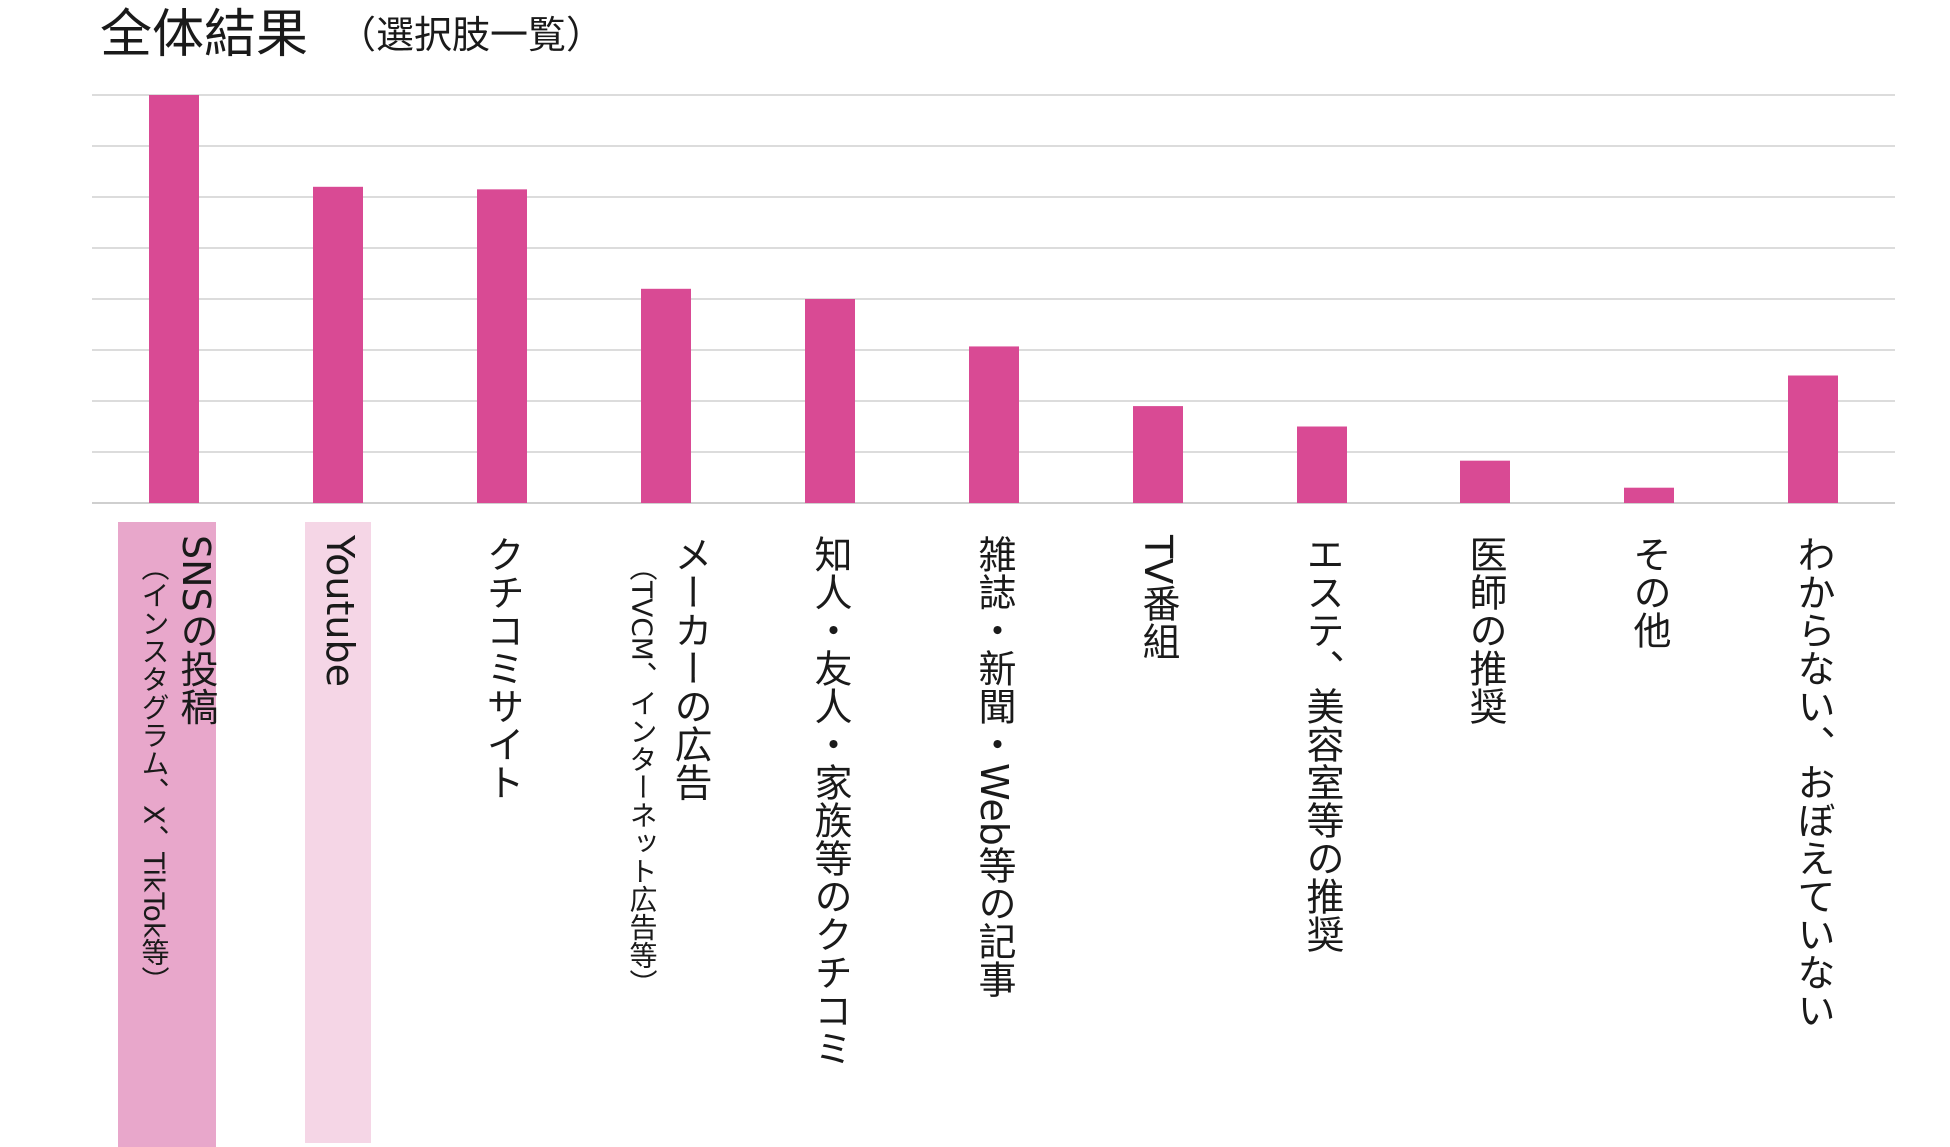  I want to click on category-label-5: 知人・友人・家族等のクチコミ, so click(830, 801).